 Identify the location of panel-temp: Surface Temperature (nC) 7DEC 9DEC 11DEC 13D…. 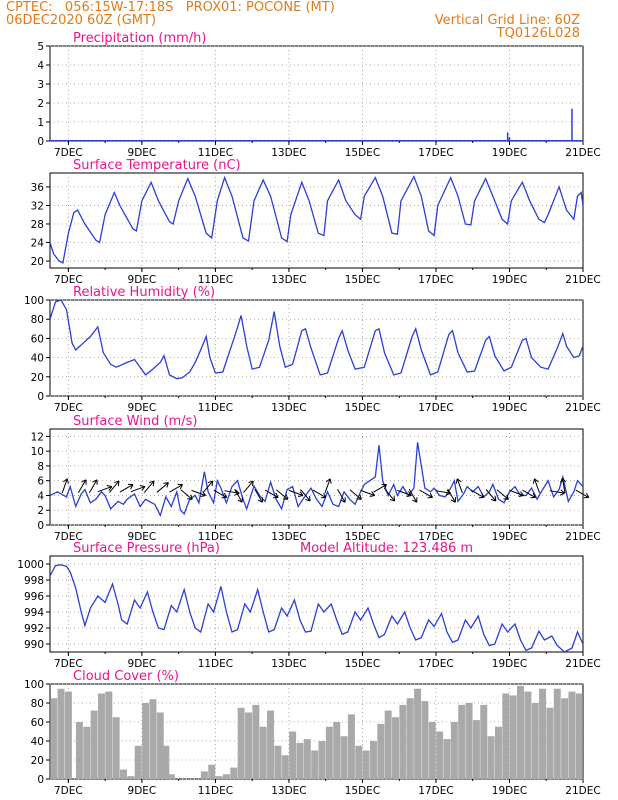
(316, 222).